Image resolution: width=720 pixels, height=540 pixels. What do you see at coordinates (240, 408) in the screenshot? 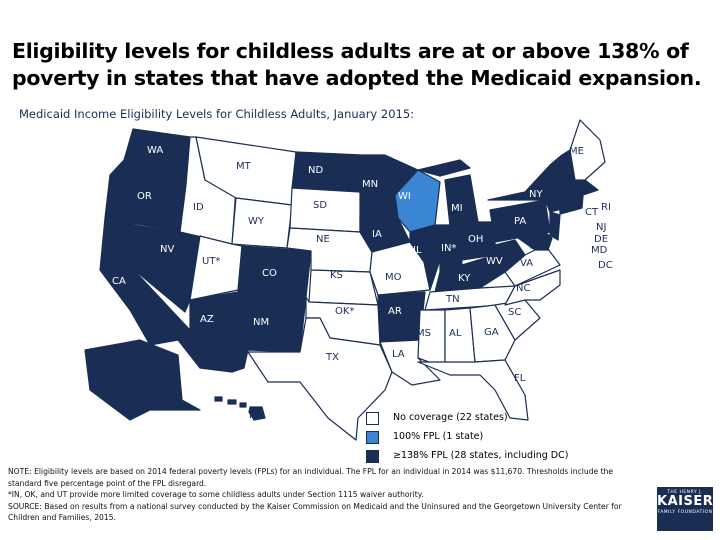
I see `state-hi` at bounding box center [240, 408].